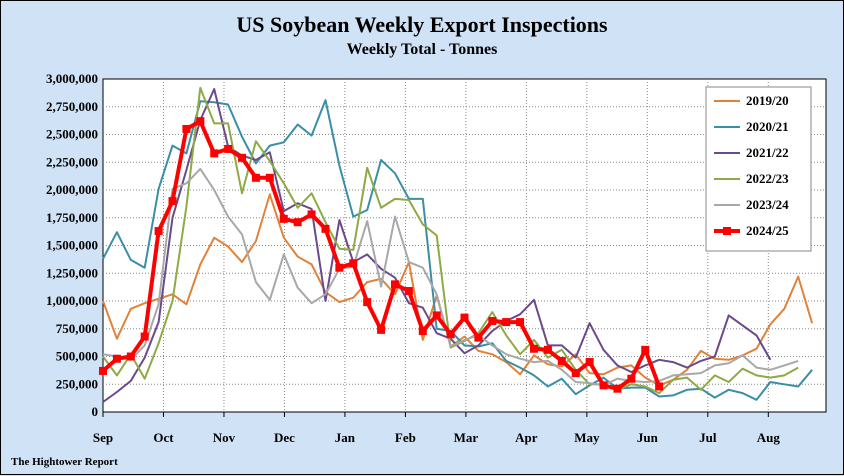  I want to click on y-tick-label: 2,750,000, so click(72, 106).